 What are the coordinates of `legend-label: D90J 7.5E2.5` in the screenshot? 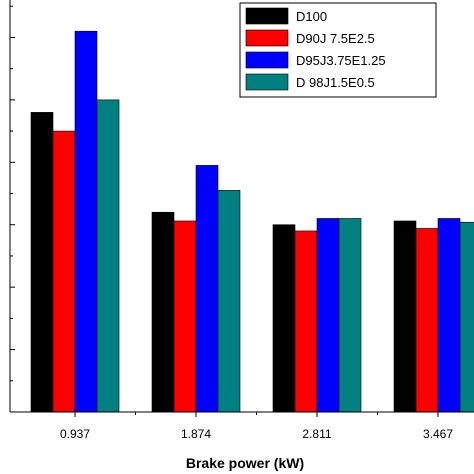 It's located at (335, 38).